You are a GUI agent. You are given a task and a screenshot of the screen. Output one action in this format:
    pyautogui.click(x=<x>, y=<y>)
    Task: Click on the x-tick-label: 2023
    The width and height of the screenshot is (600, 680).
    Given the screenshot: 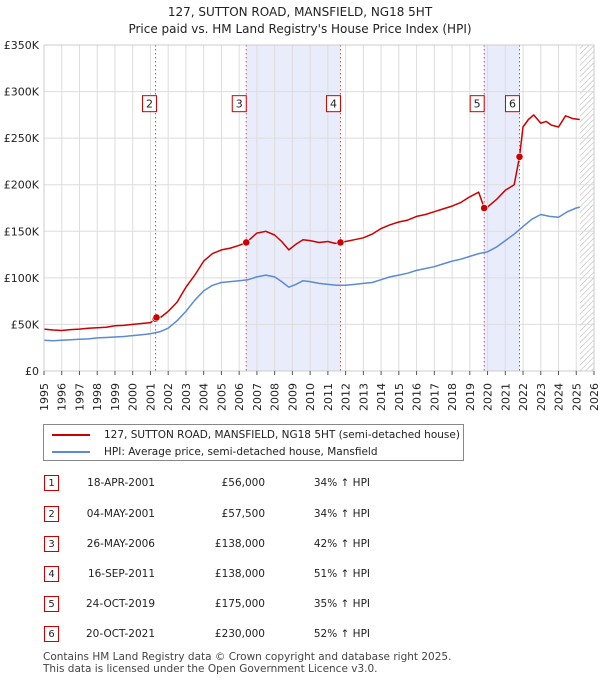 What is the action you would take?
    pyautogui.click(x=541, y=397)
    